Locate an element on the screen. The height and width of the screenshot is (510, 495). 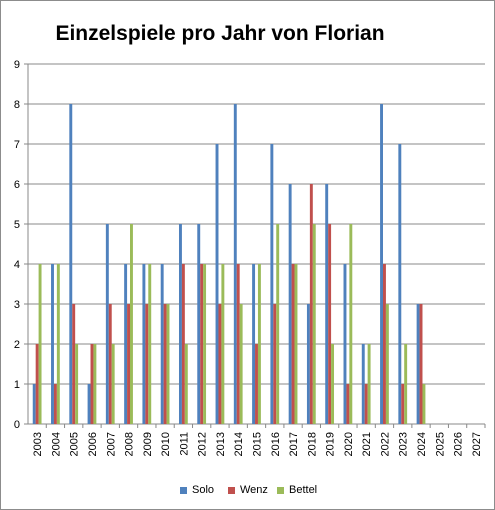
y-tick-label: 0 is located at coordinates (17, 425).